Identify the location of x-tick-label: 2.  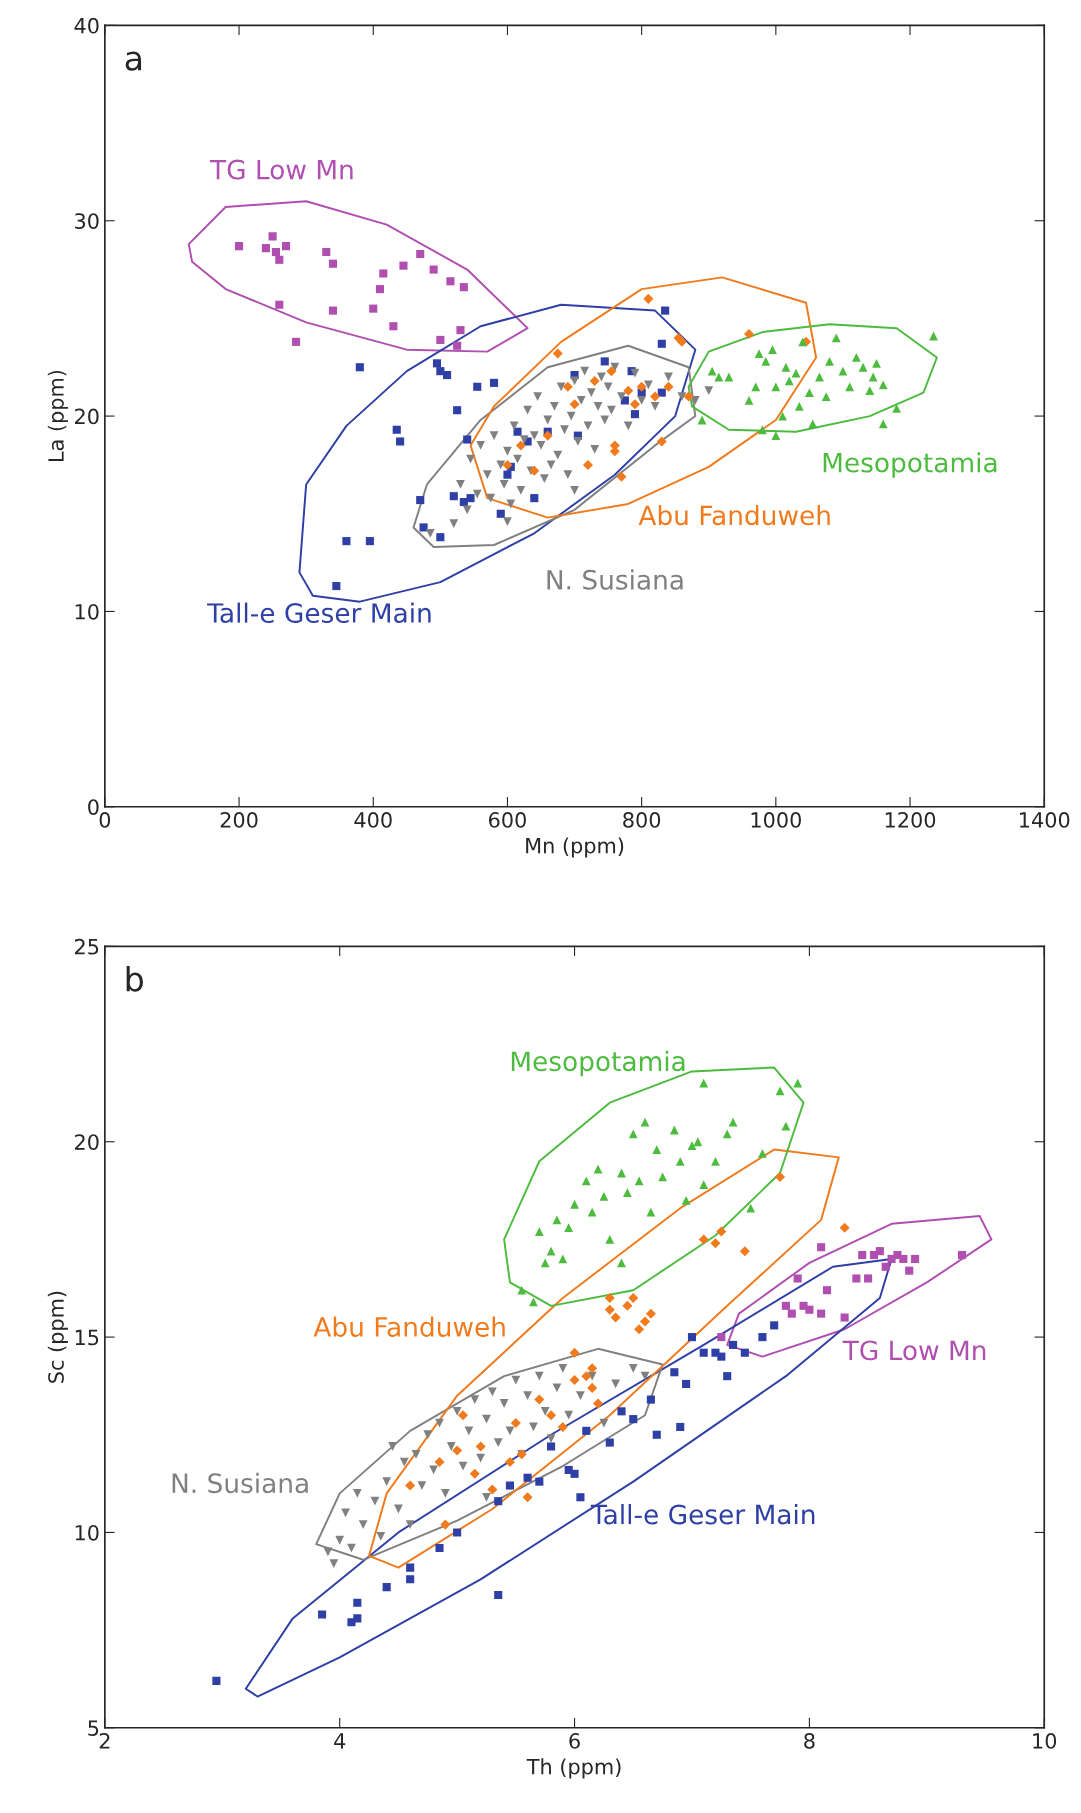
(104, 1741).